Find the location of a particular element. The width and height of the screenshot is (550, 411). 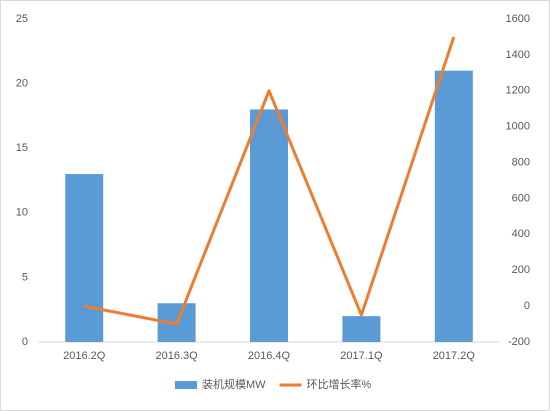

legend-label: 装机规模MW is located at coordinates (234, 384).